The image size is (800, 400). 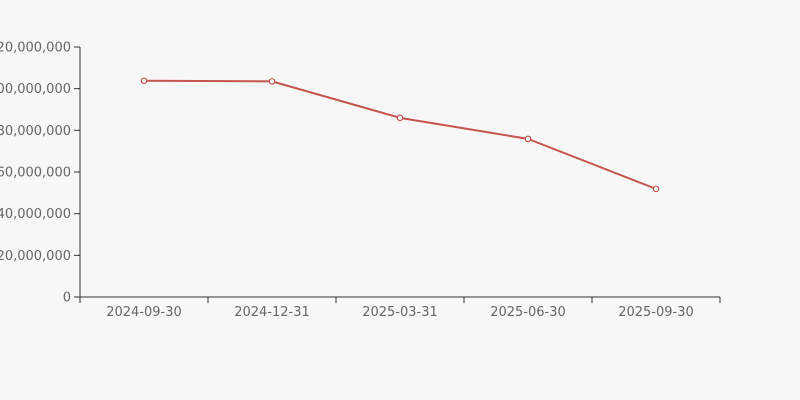 What do you see at coordinates (272, 312) in the screenshot?
I see `x-axis-label: 2024-12-31` at bounding box center [272, 312].